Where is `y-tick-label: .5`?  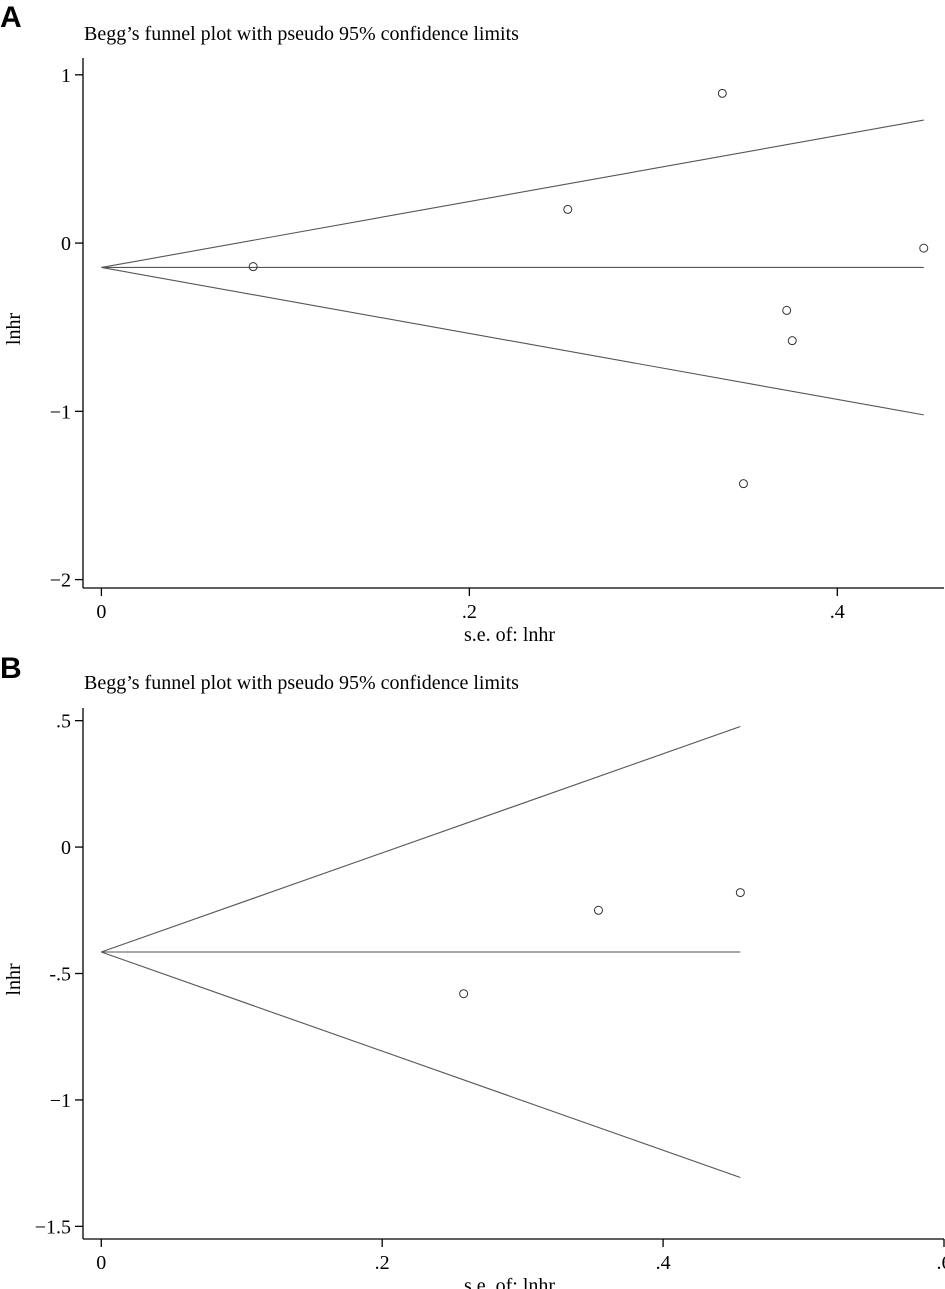
y-tick-label: .5 is located at coordinates (63, 722).